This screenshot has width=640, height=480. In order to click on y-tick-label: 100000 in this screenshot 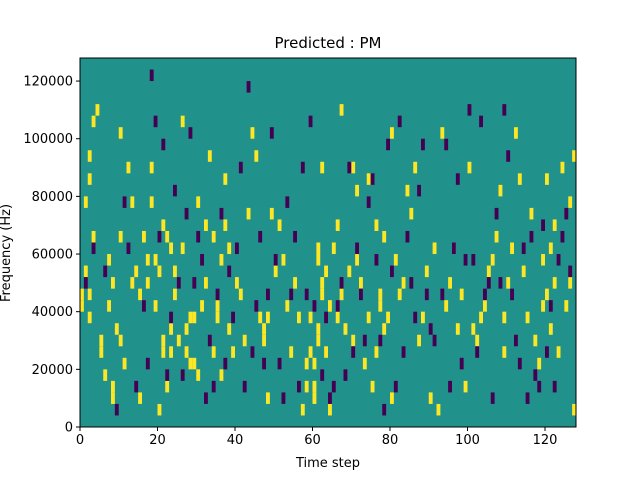, I will do `click(48, 139)`.